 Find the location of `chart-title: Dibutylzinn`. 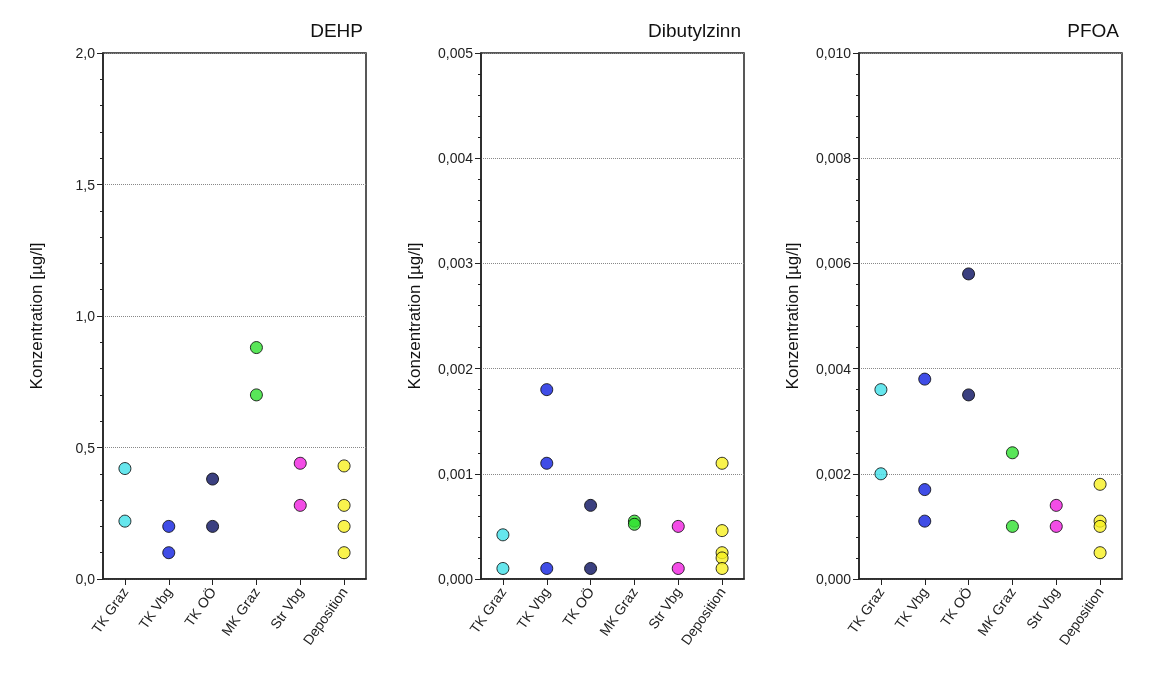

chart-title: Dibutylzinn is located at coordinates (695, 30).